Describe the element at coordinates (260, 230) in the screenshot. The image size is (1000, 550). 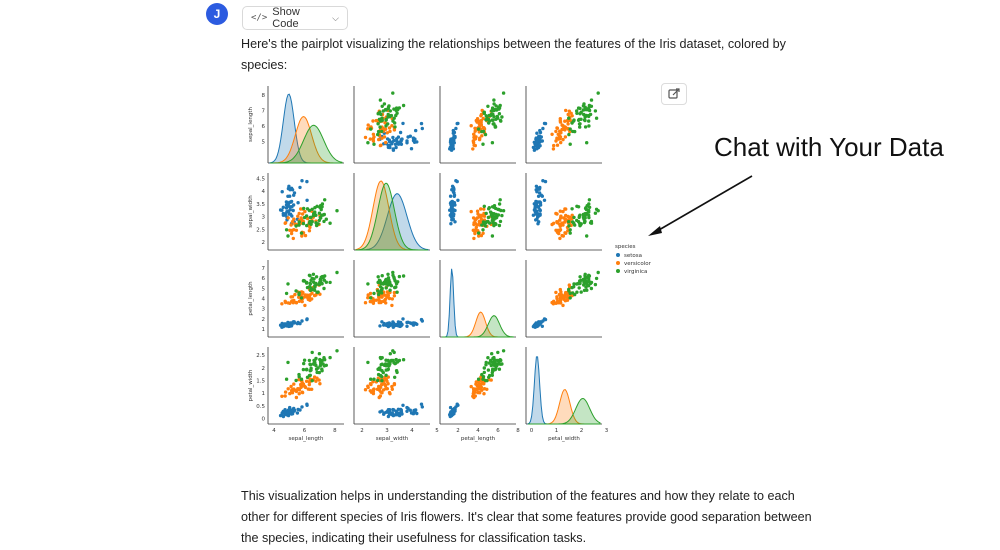
I see `y-tick-label: 2.5` at that location.